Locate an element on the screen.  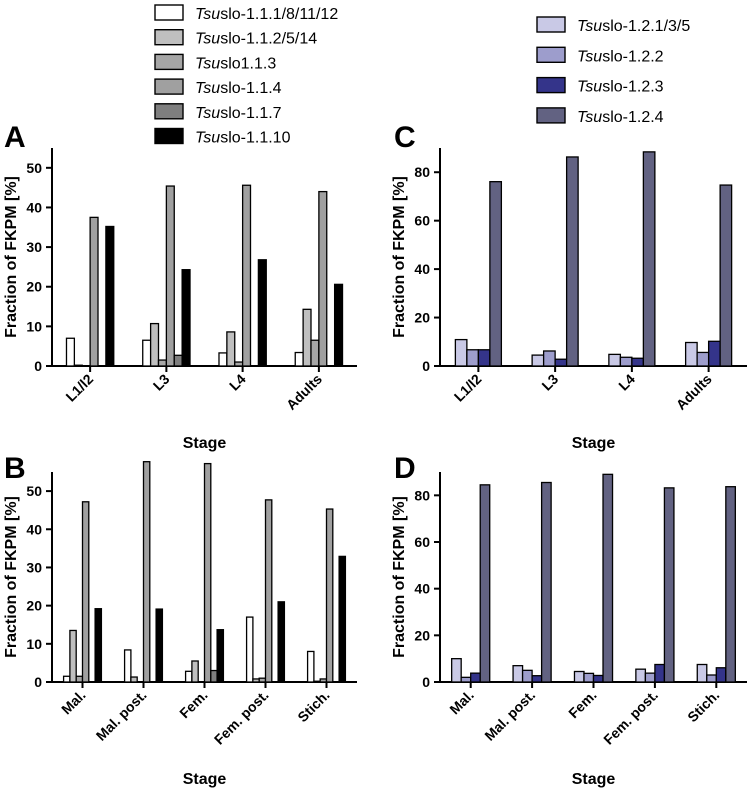
legend-right-entry: Tsuslo-1.2.4 is located at coordinates (600, 116).